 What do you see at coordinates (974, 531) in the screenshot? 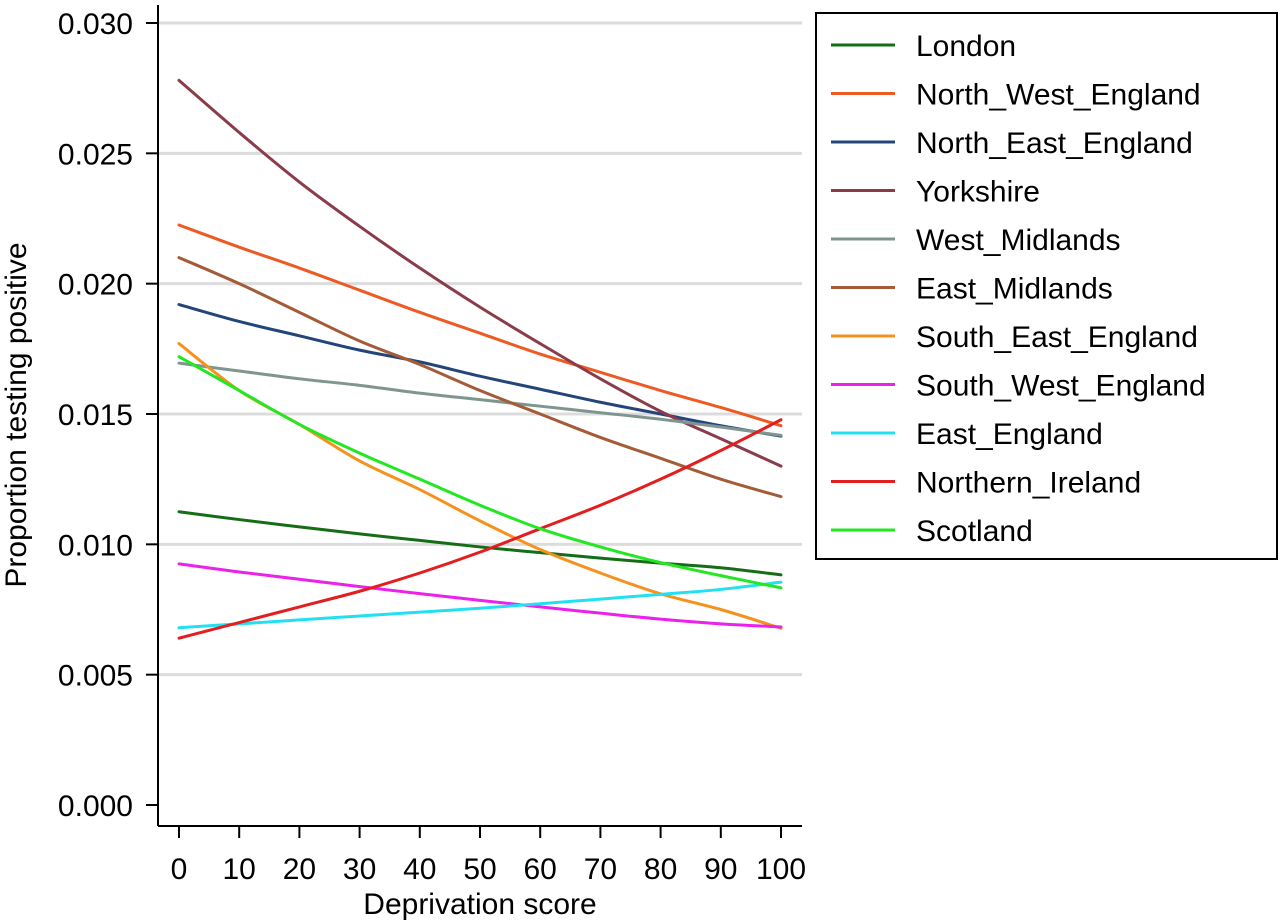
I see `legend-label-scotland: Scotland` at bounding box center [974, 531].